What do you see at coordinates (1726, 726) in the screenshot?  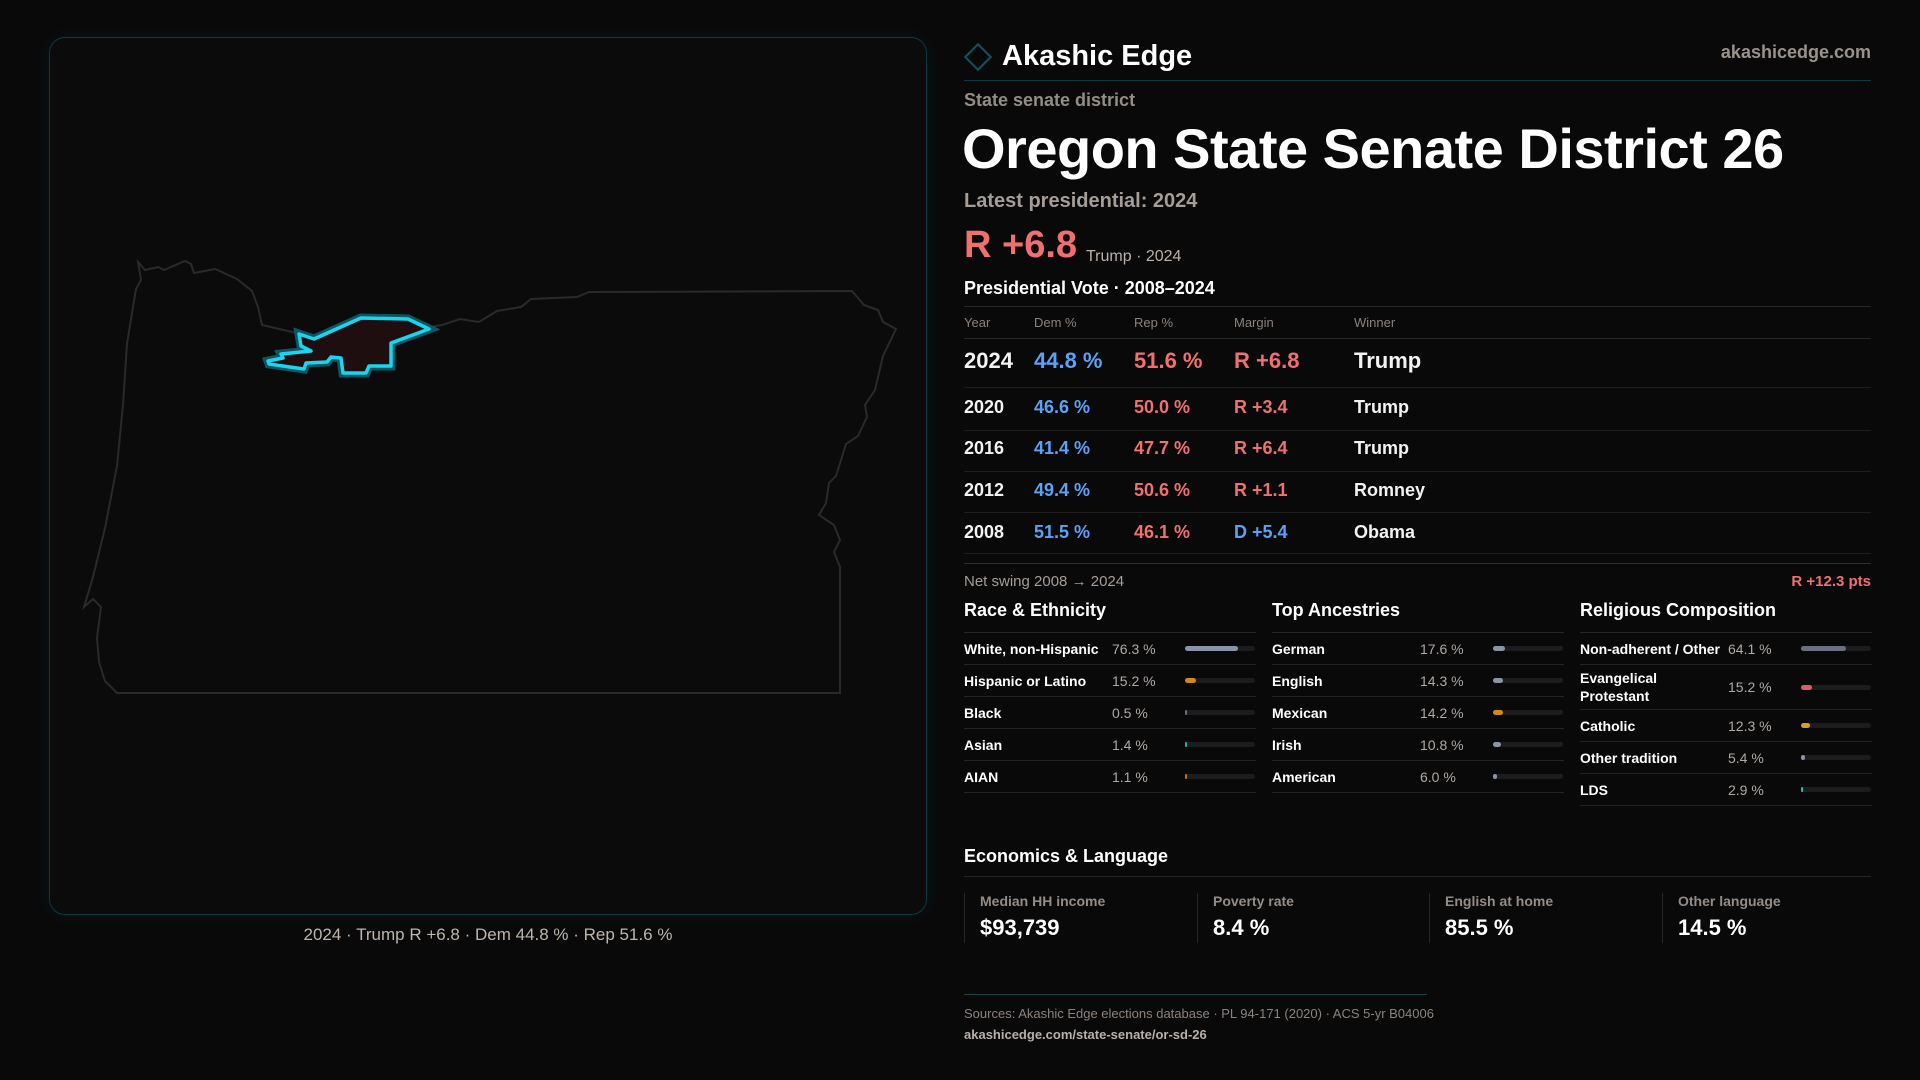 I see `stat-row: Catholic 12.3 %` at bounding box center [1726, 726].